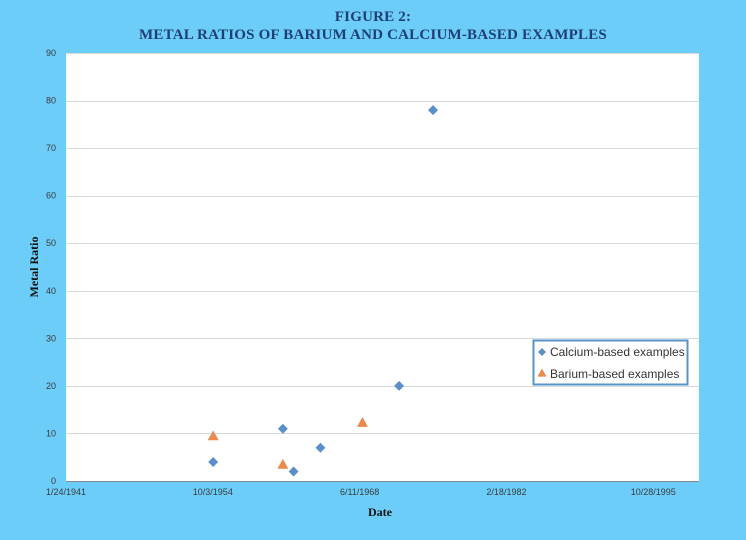 The image size is (746, 540). What do you see at coordinates (51, 433) in the screenshot?
I see `y-tick-label: 10` at bounding box center [51, 433].